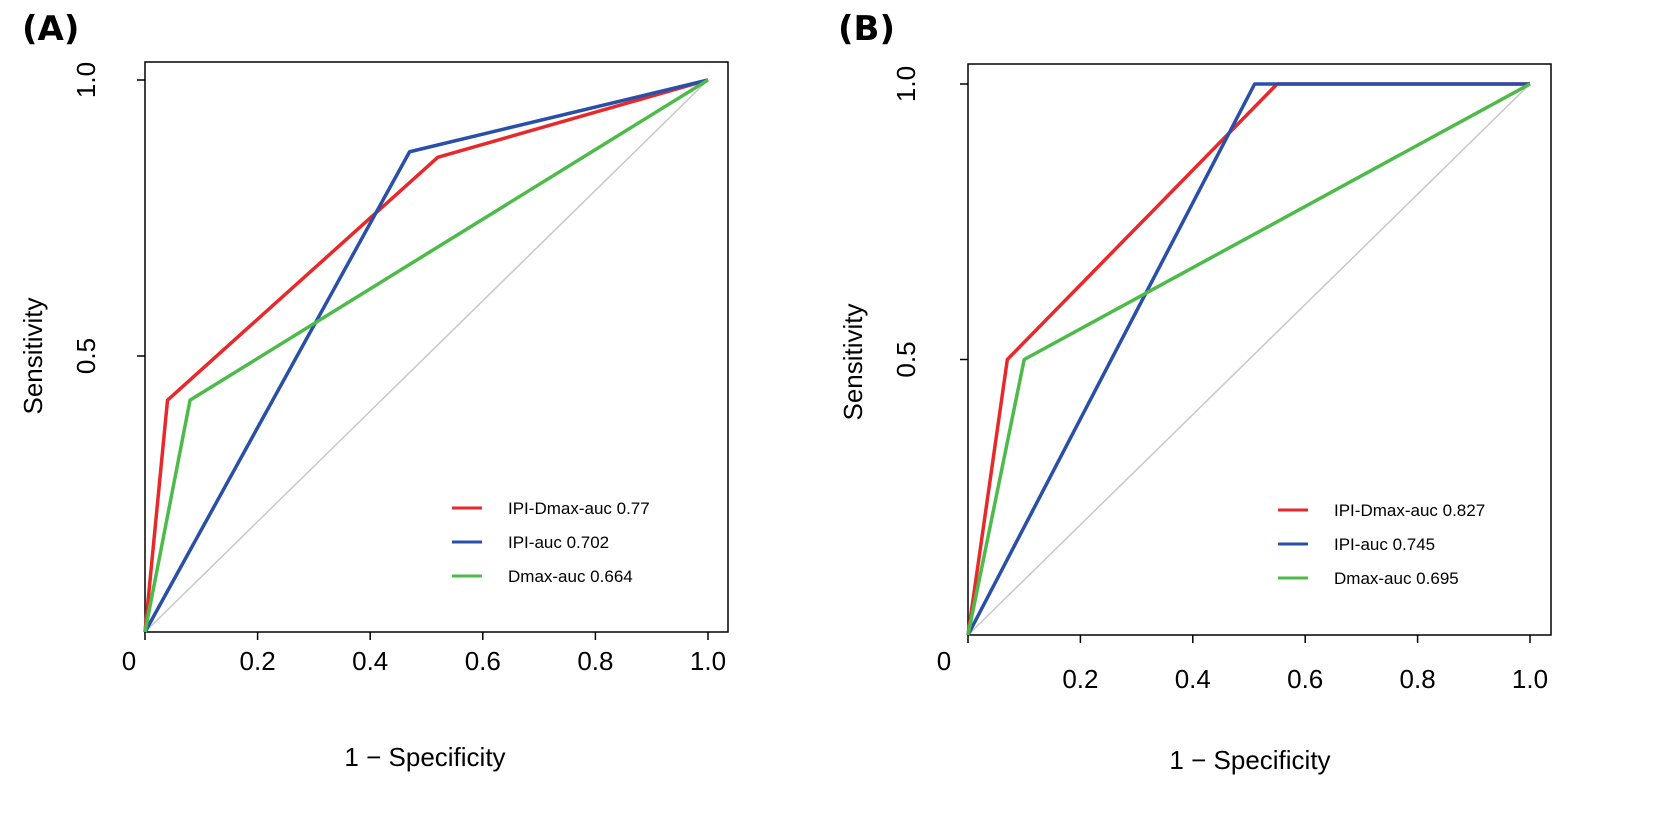 This screenshot has width=1676, height=836. I want to click on panel-b-x-tick-label: 0.2, so click(1080, 679).